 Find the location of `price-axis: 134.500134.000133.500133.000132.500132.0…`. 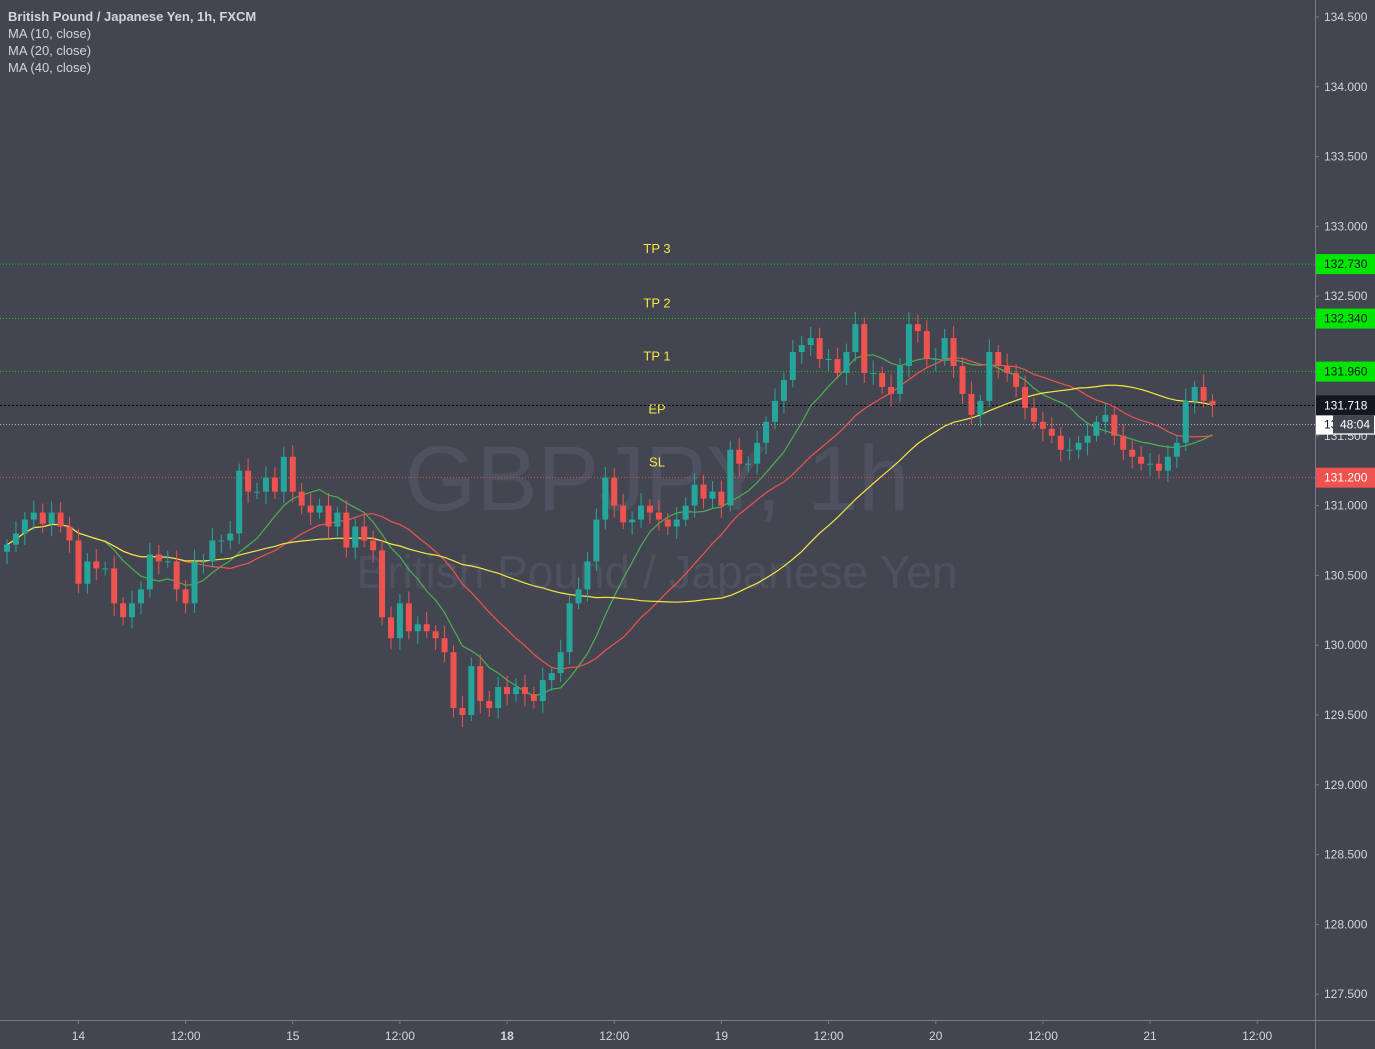

price-axis: 134.500134.000133.500133.000132.500132.0… is located at coordinates (1341, 505).